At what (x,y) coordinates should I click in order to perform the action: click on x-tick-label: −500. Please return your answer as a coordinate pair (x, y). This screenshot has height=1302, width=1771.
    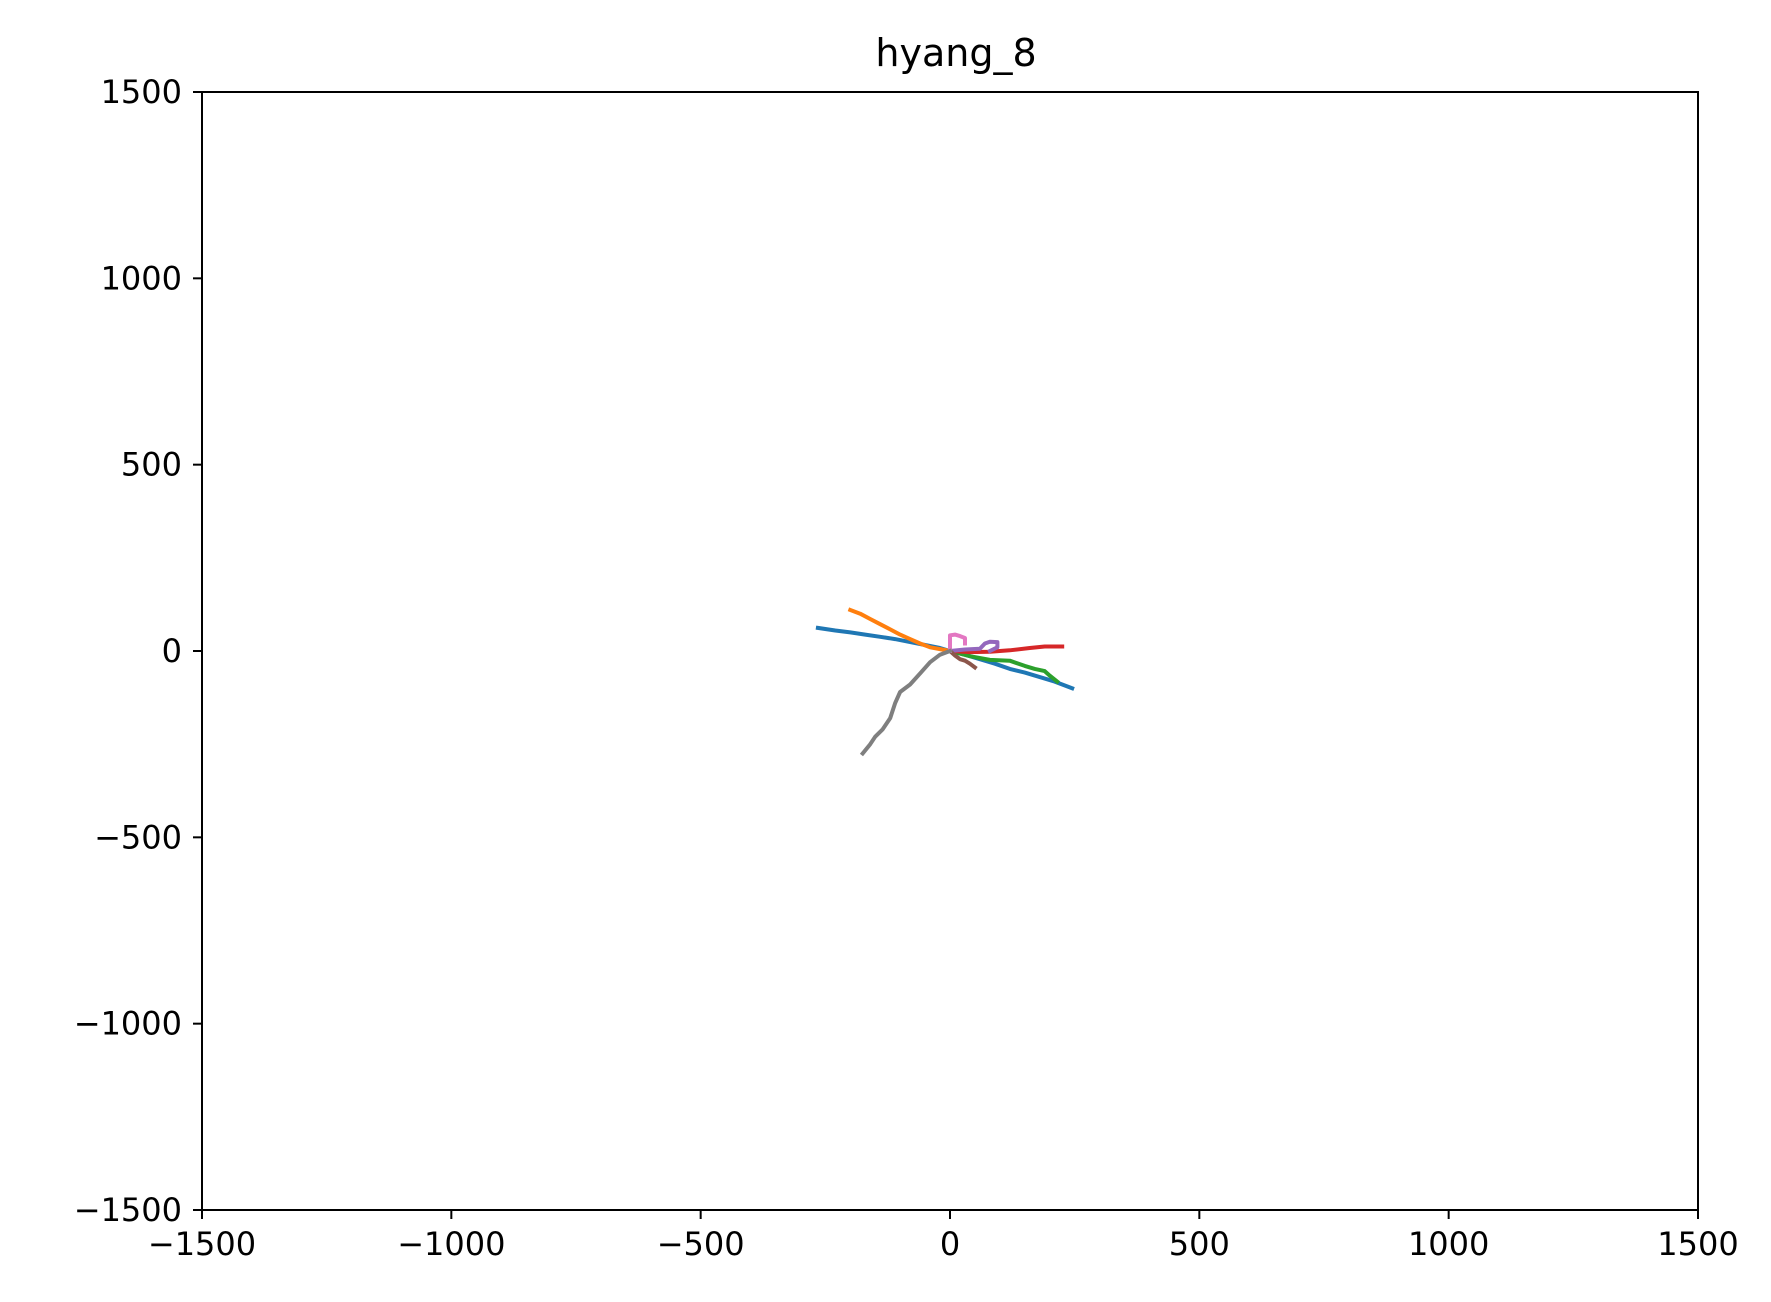
    Looking at the image, I should click on (701, 1244).